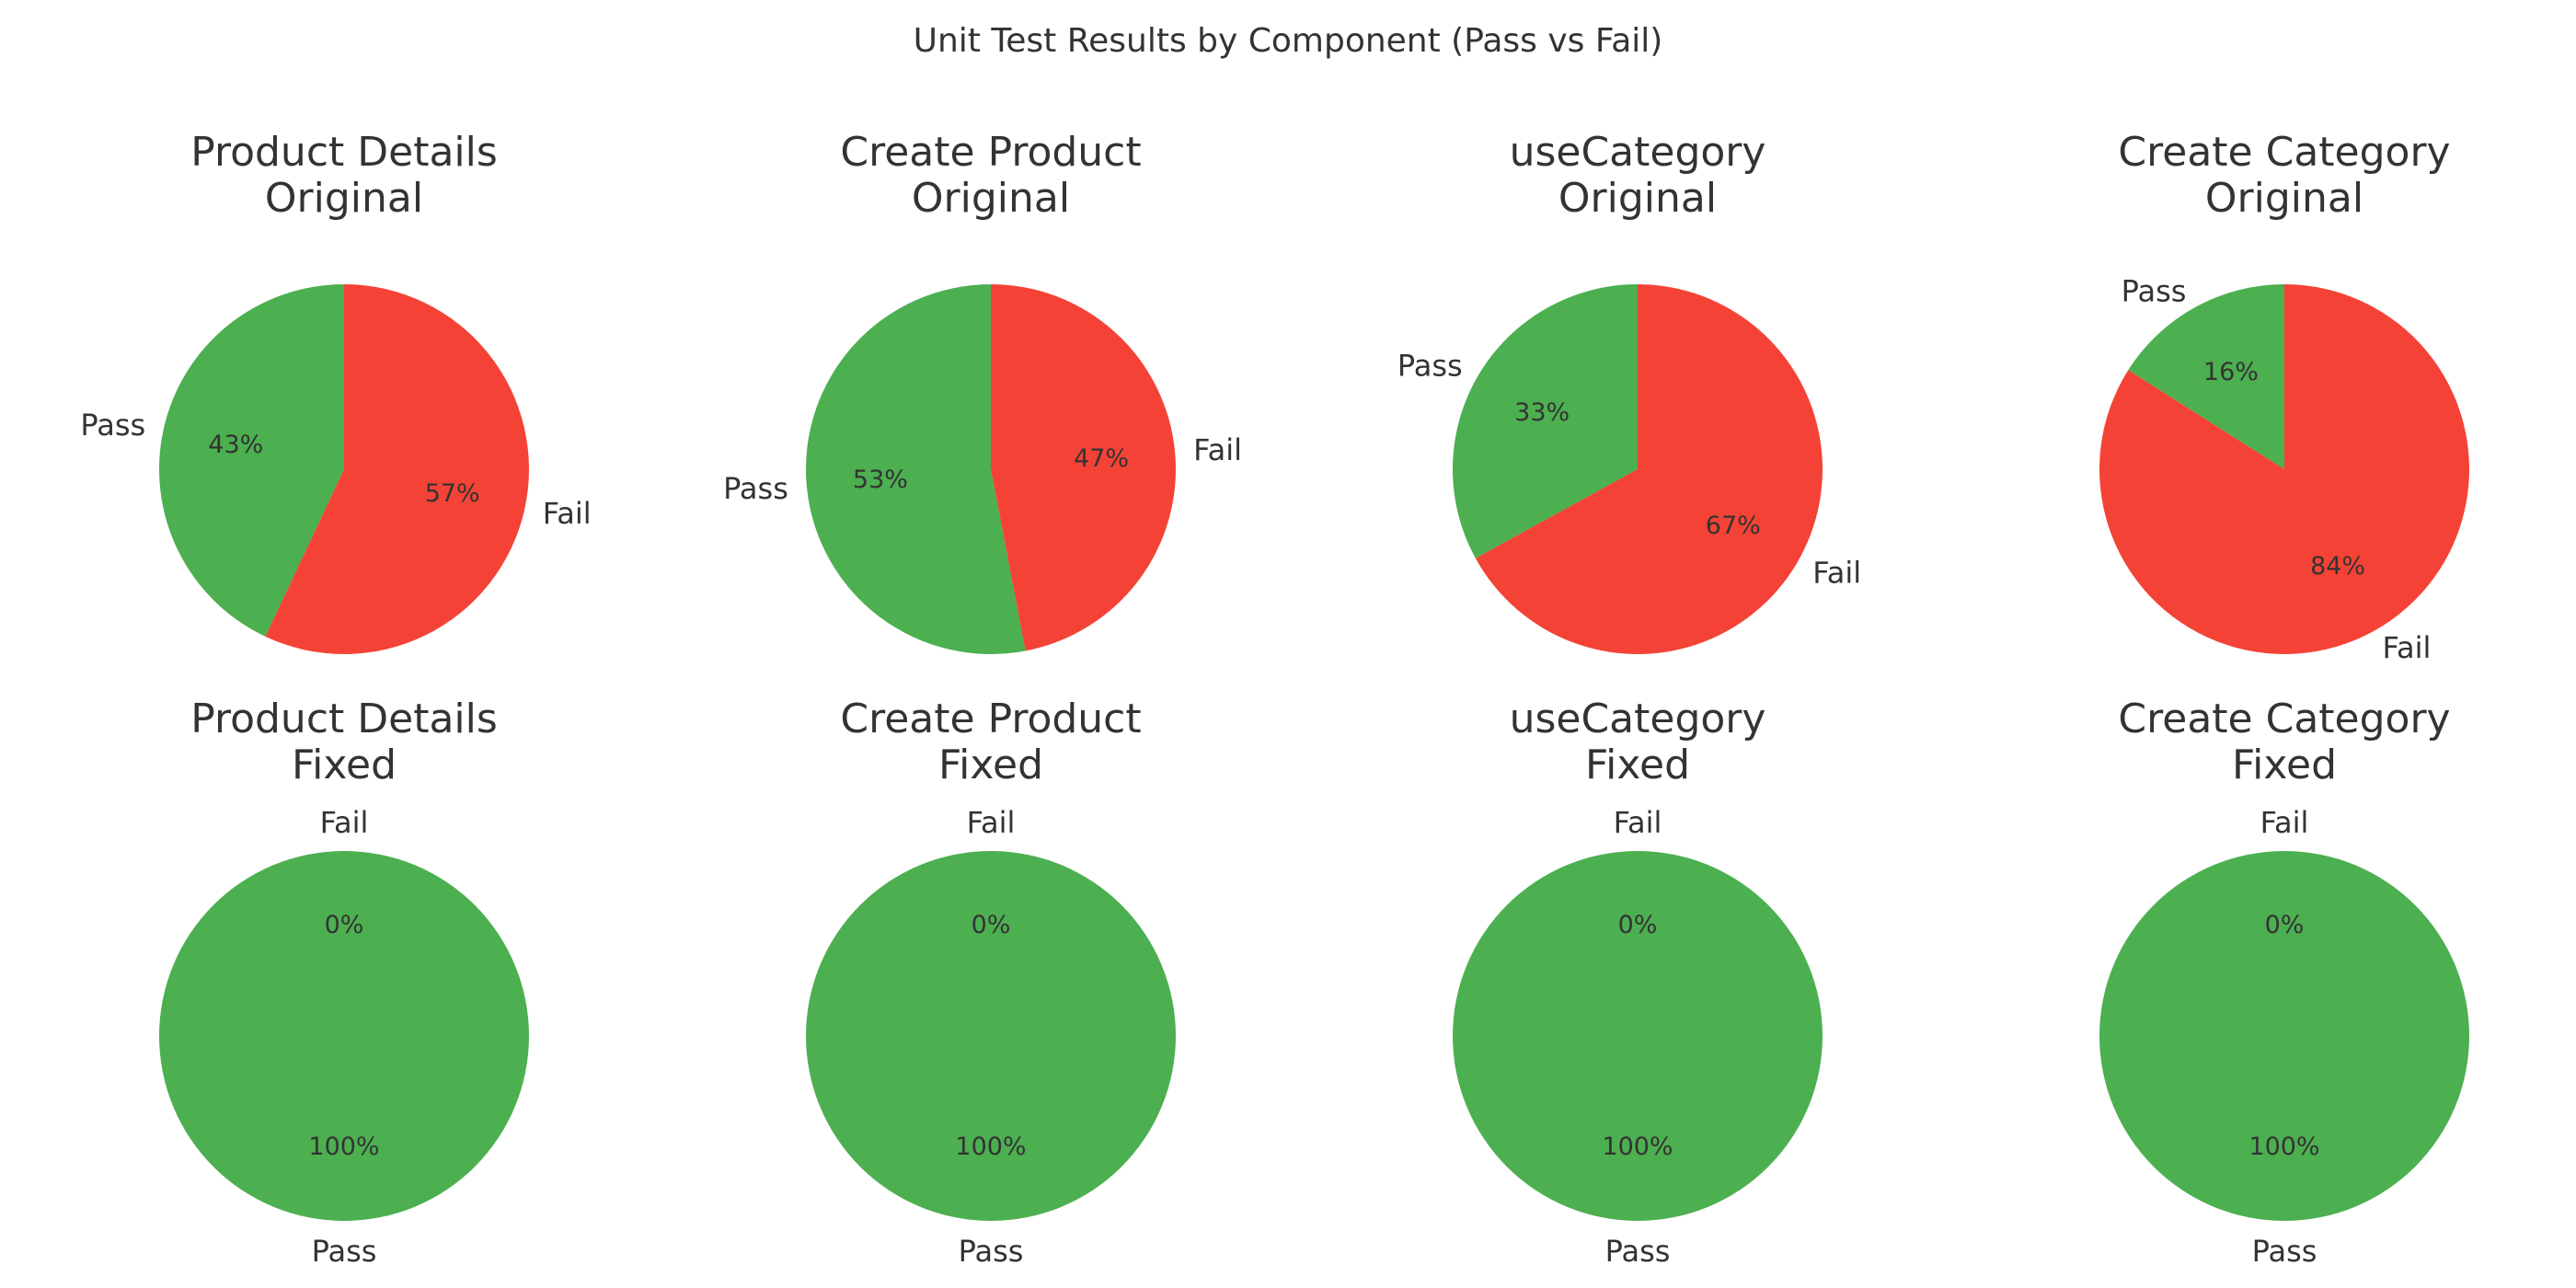 This screenshot has height=1288, width=2576. Describe the element at coordinates (991, 1036) in the screenshot. I see `pie-slice-create-product-fixed-pass` at that location.